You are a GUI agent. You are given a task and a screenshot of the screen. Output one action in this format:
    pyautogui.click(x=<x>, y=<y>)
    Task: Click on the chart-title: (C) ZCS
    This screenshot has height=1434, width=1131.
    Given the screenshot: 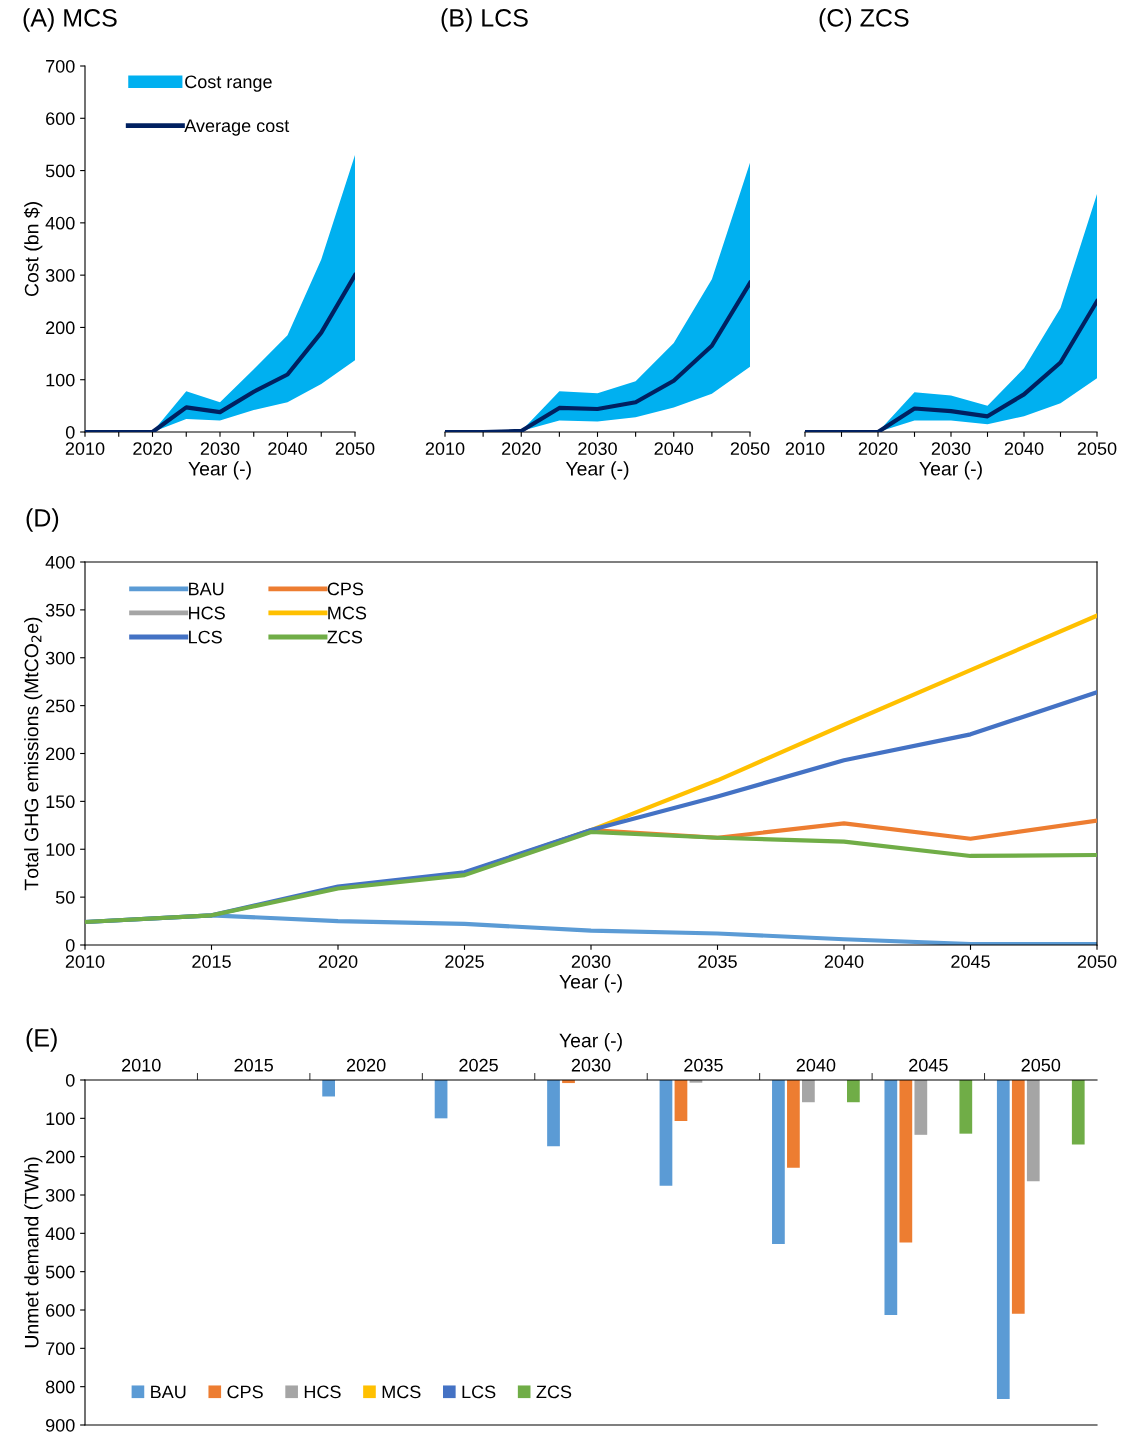 What is the action you would take?
    pyautogui.click(x=864, y=20)
    